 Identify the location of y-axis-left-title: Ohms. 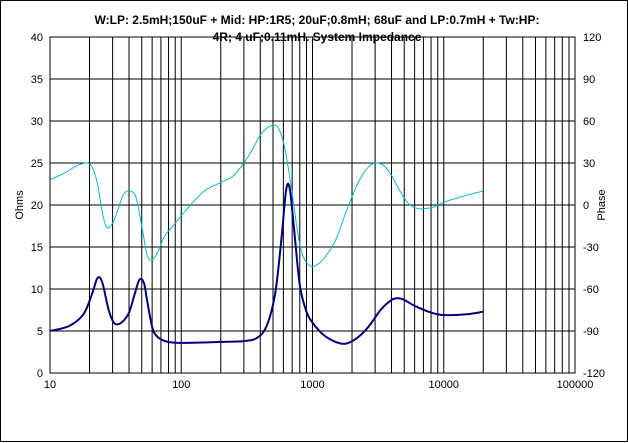
(20, 205).